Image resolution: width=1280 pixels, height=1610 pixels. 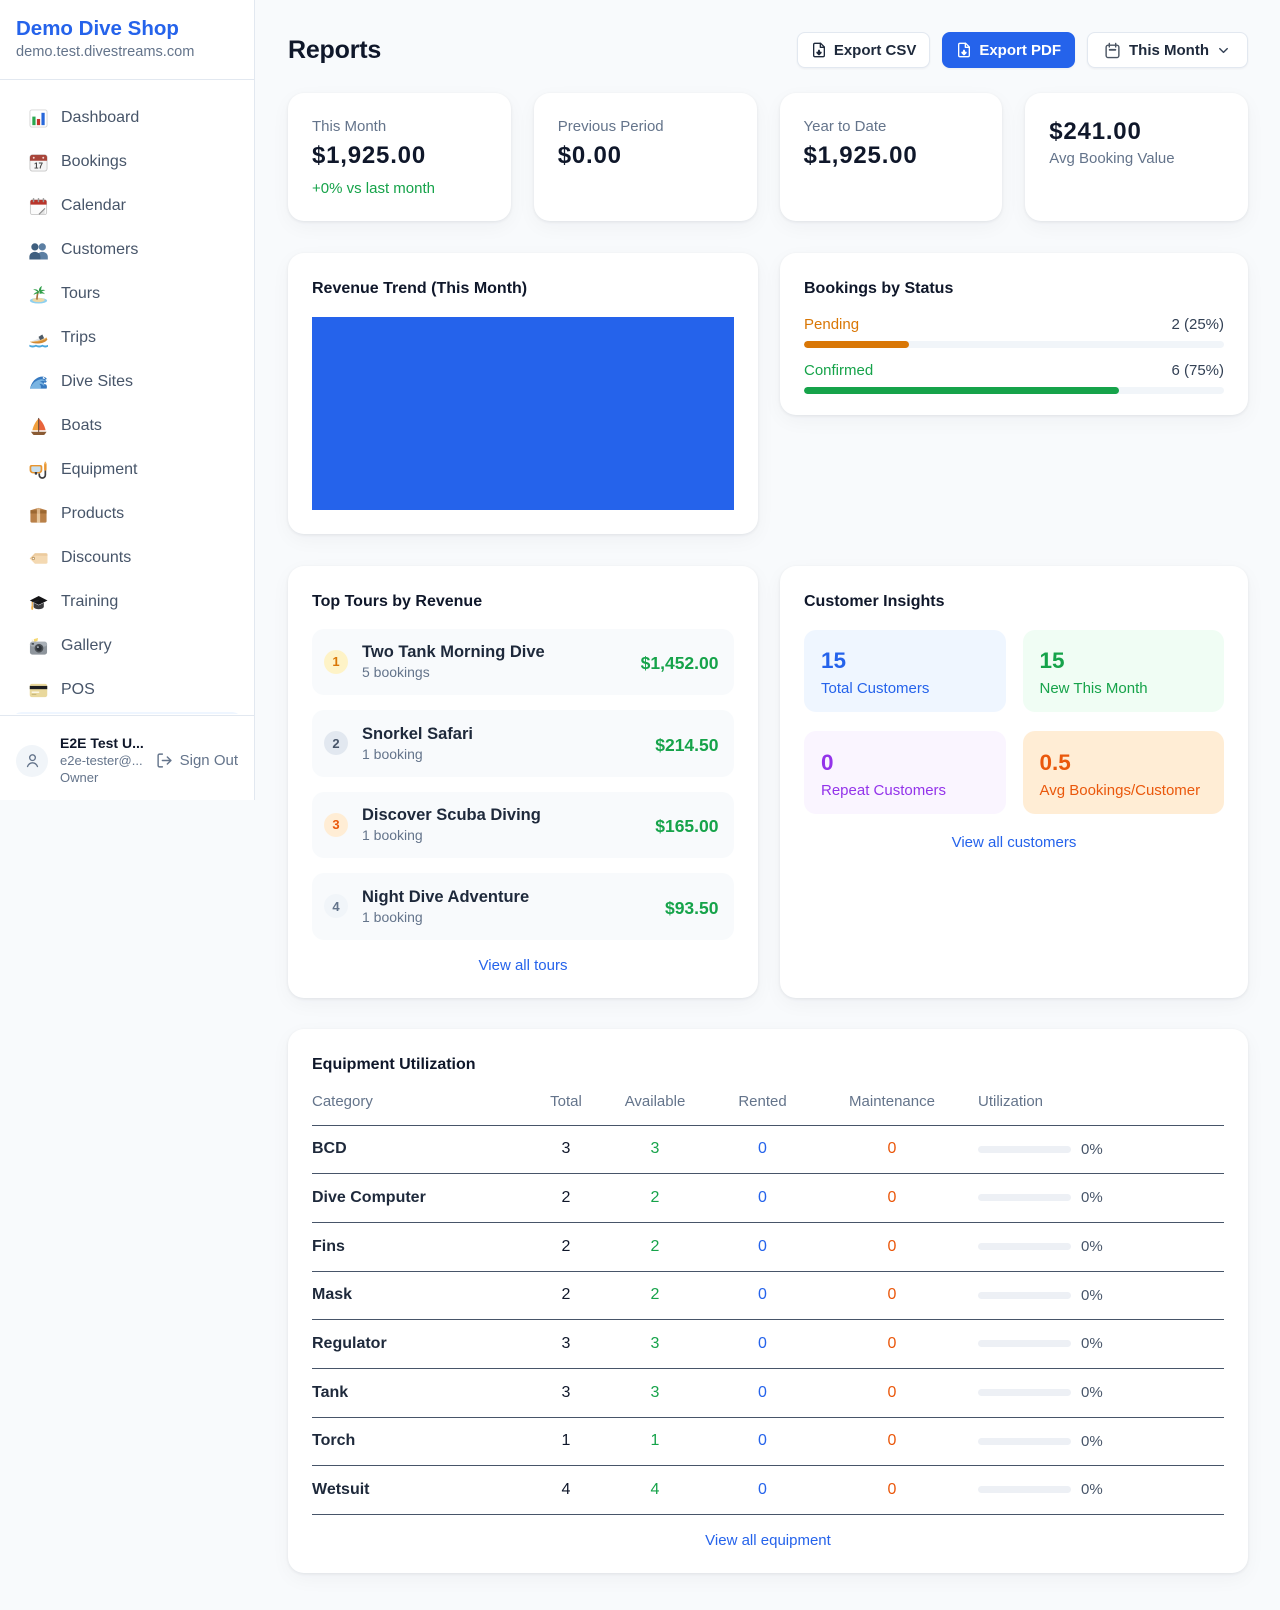 What do you see at coordinates (38, 165) in the screenshot?
I see `svg-text: 17` at bounding box center [38, 165].